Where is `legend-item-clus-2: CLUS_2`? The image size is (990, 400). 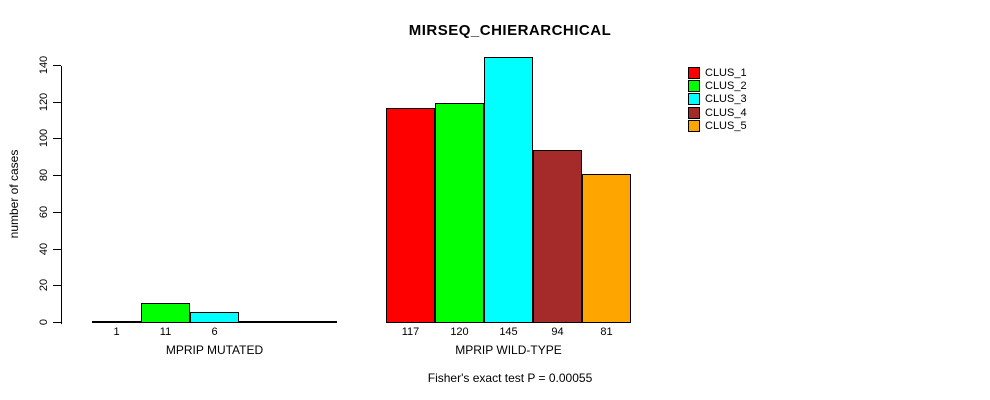
legend-item-clus-2: CLUS_2 is located at coordinates (717, 86).